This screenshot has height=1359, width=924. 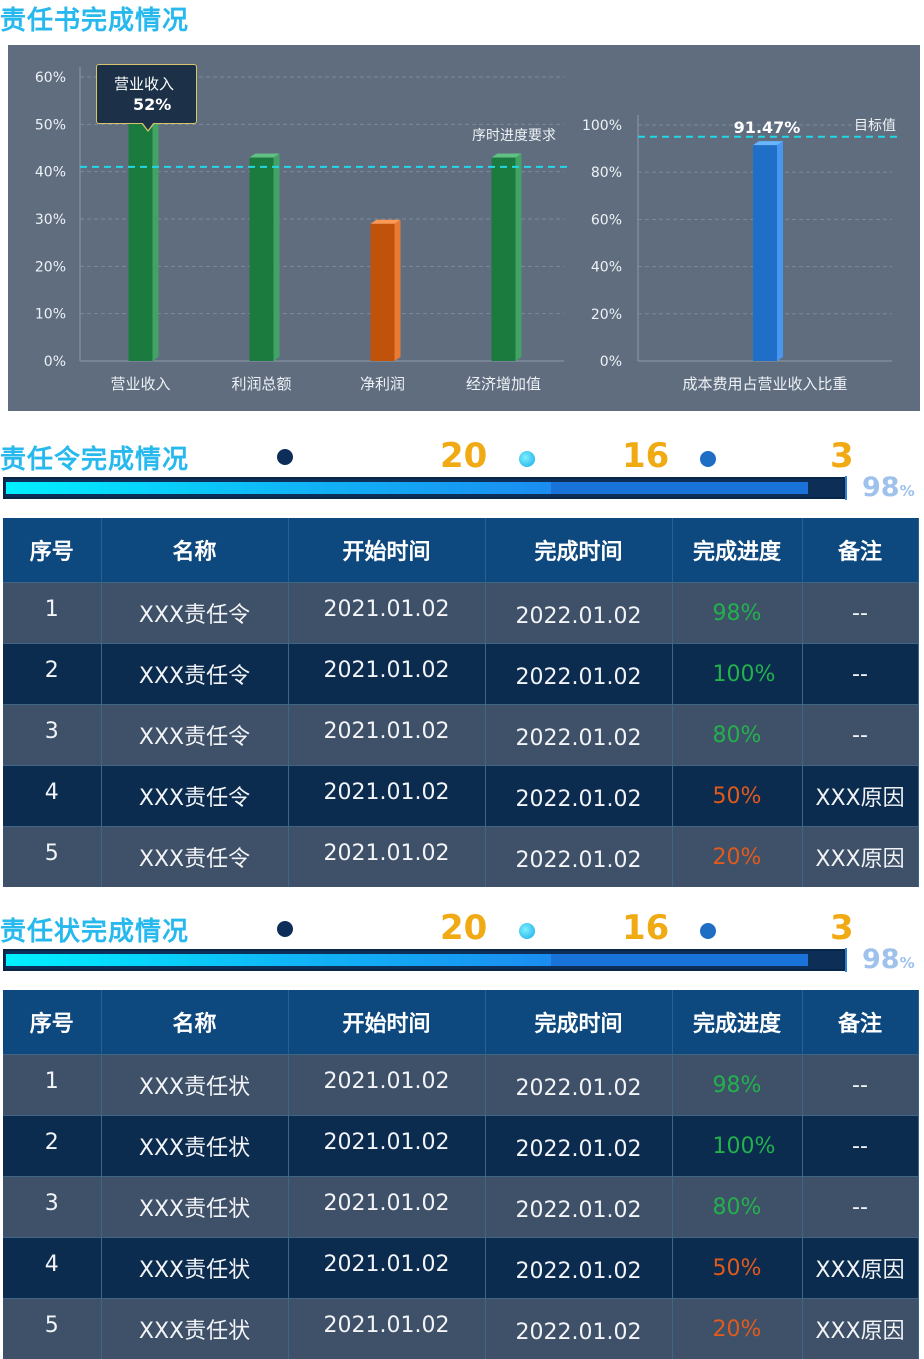 I want to click on tooltip-category: 营业收入, so click(x=144, y=83).